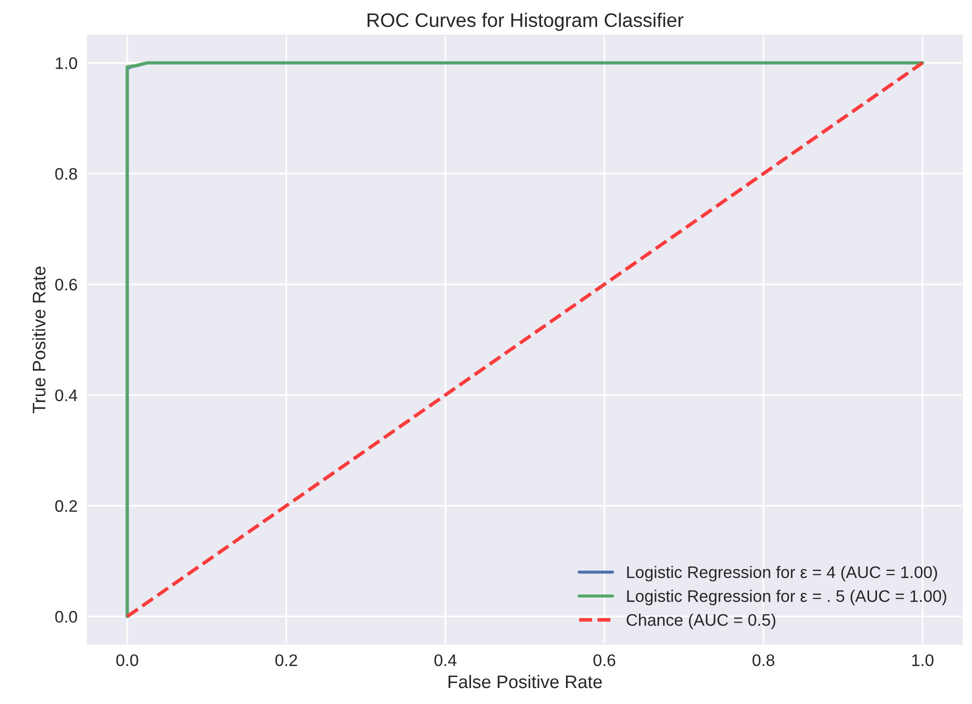  I want to click on y-tick-label: 0.4, so click(66, 395).